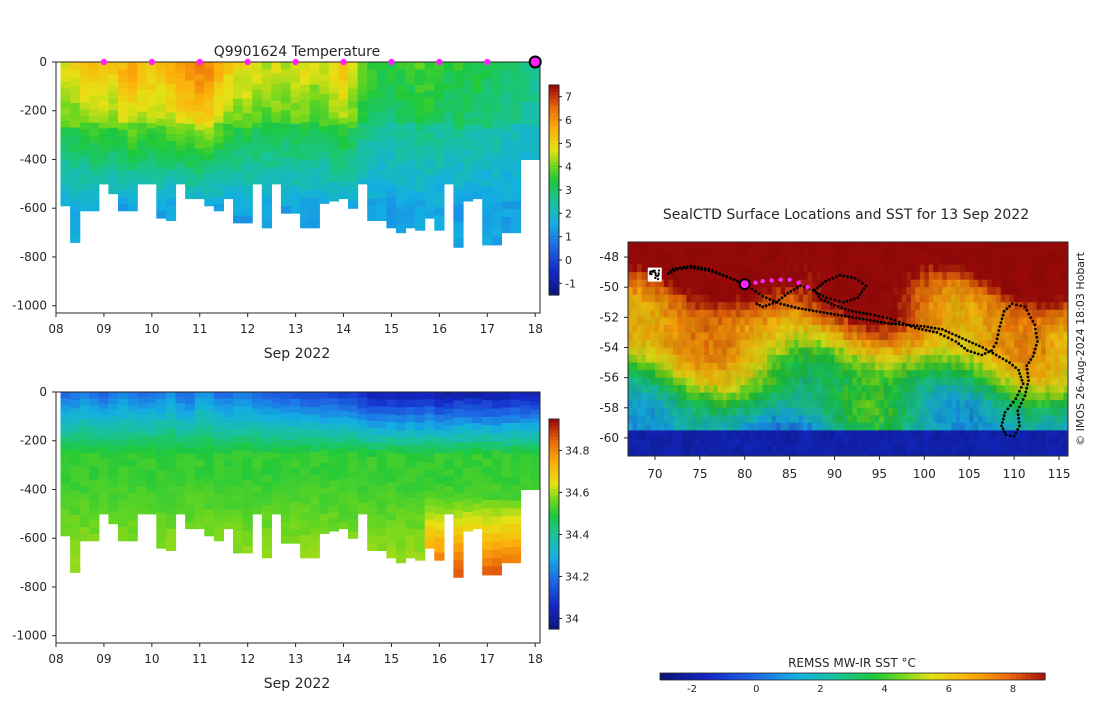  What do you see at coordinates (487, 329) in the screenshot?
I see `x-tick-label: 17` at bounding box center [487, 329].